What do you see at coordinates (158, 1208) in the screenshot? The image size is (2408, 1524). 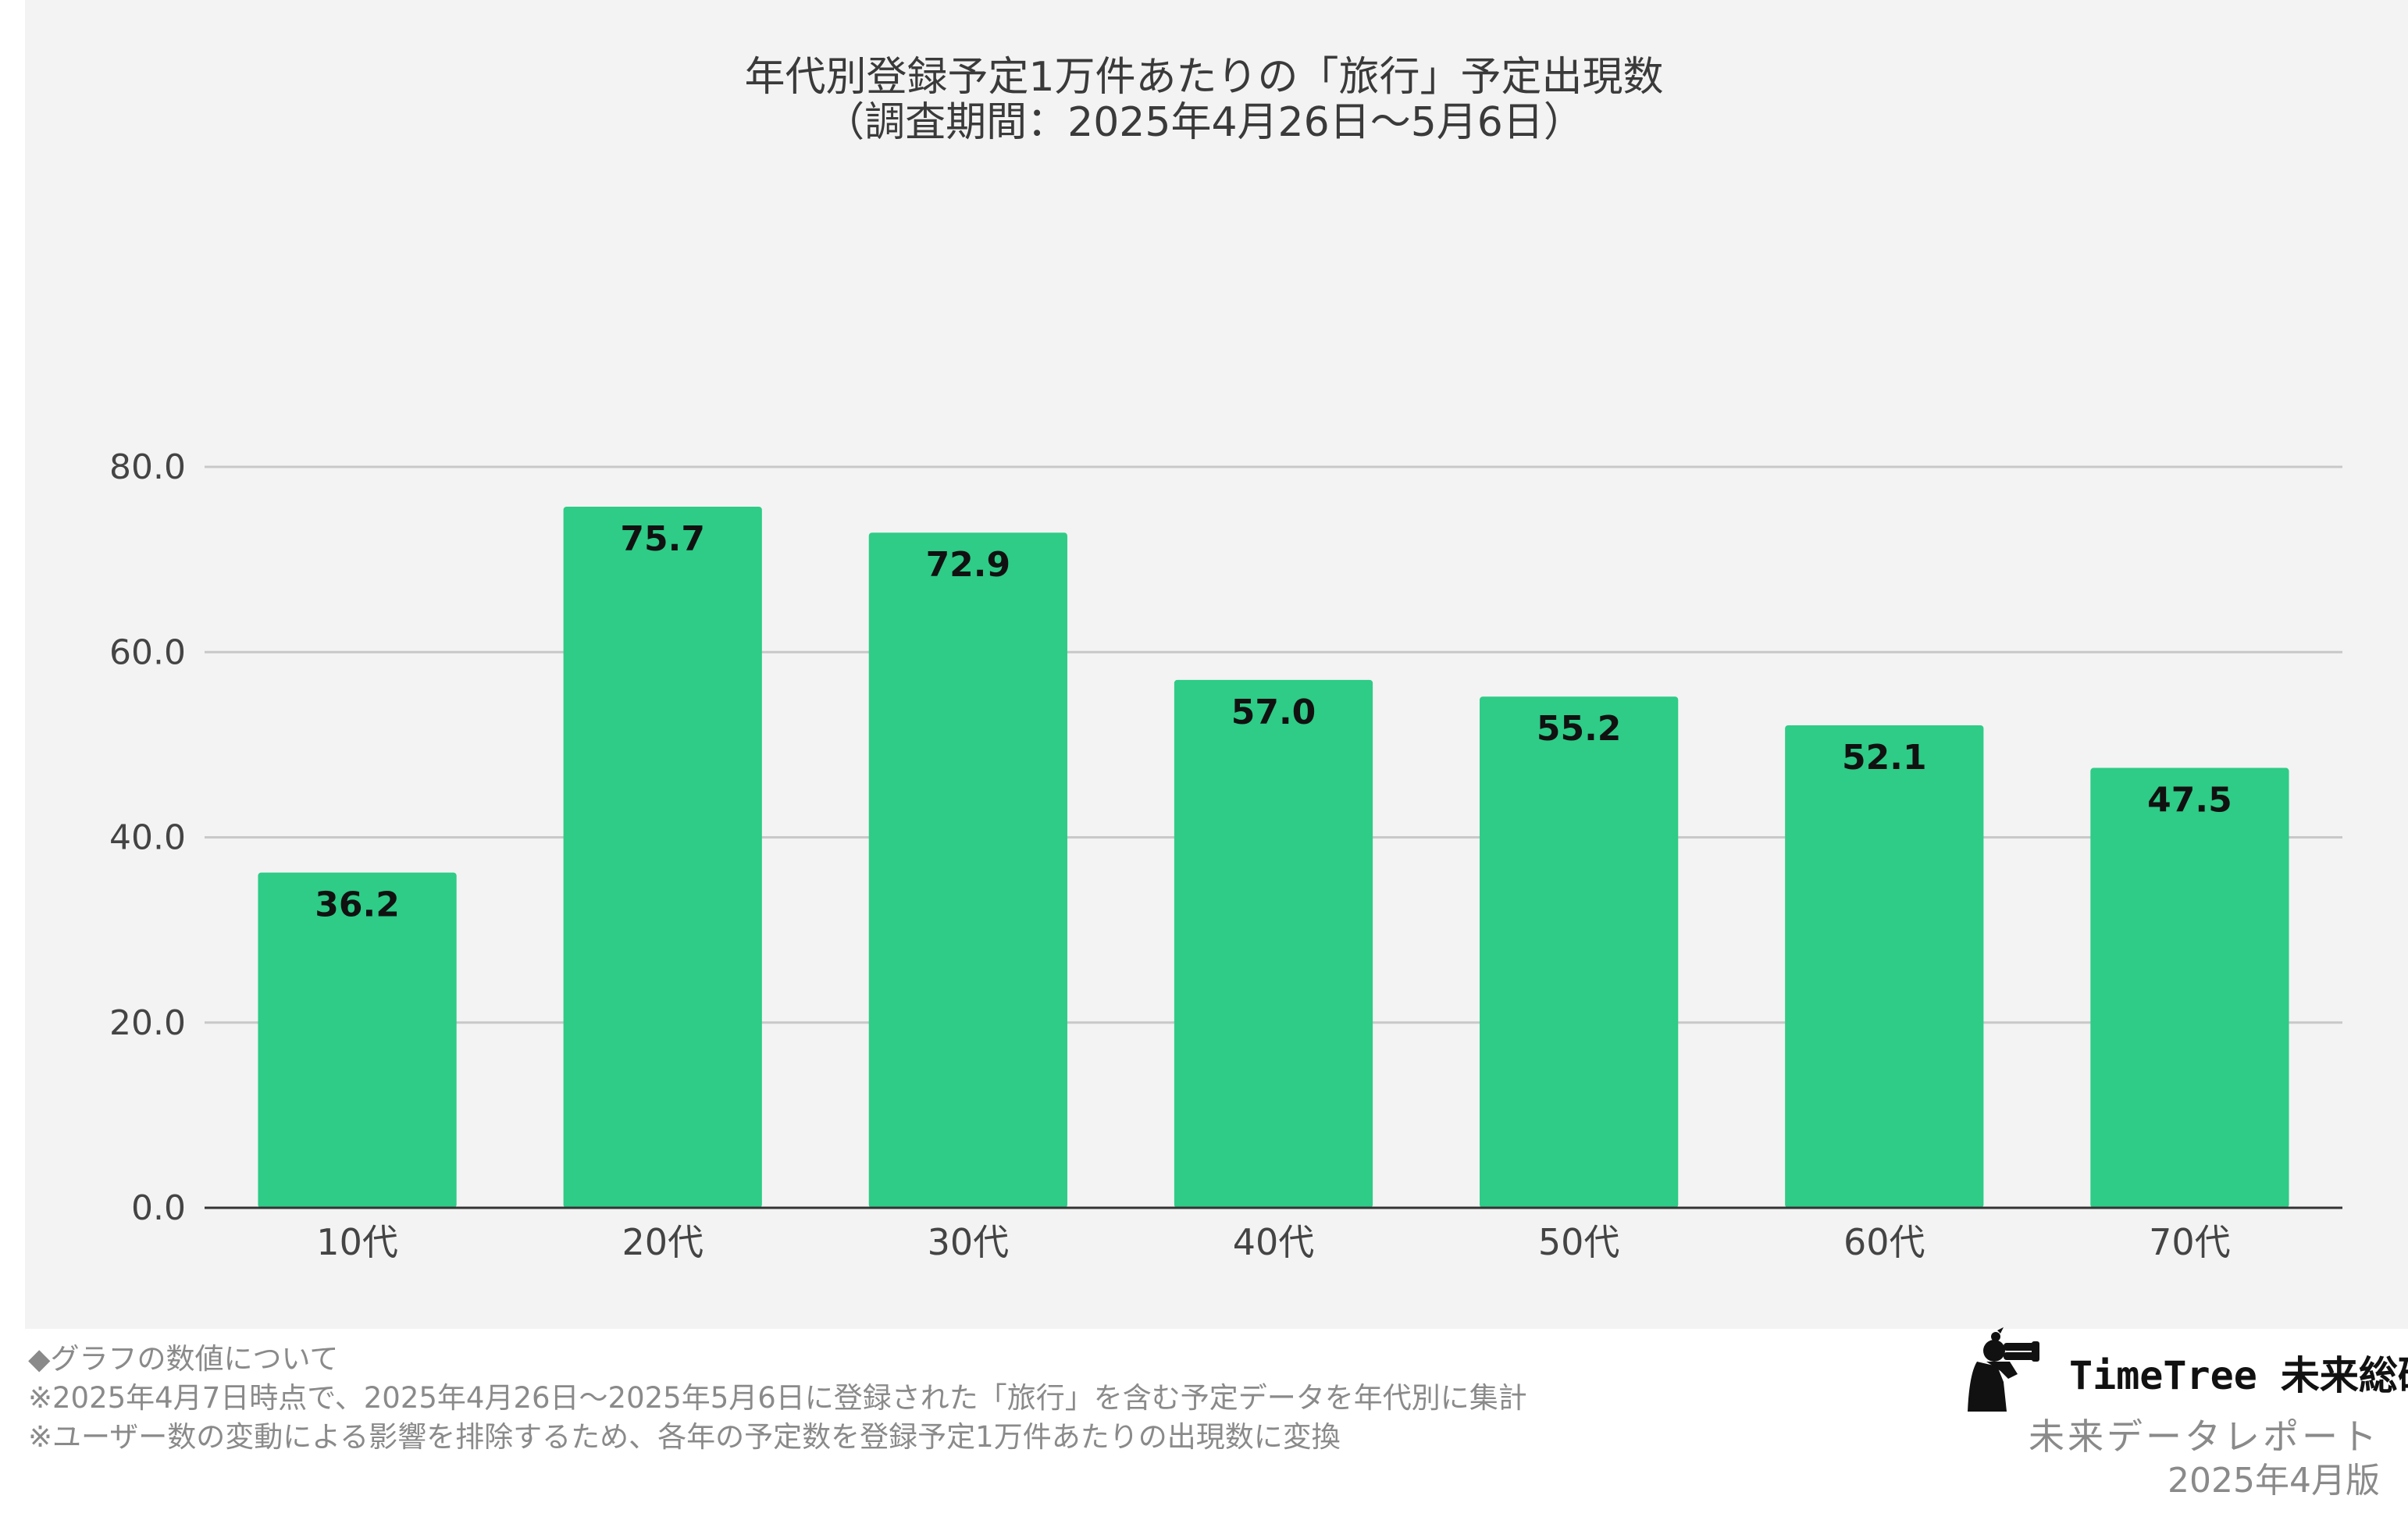 I see `y-tick-label: 0.0` at bounding box center [158, 1208].